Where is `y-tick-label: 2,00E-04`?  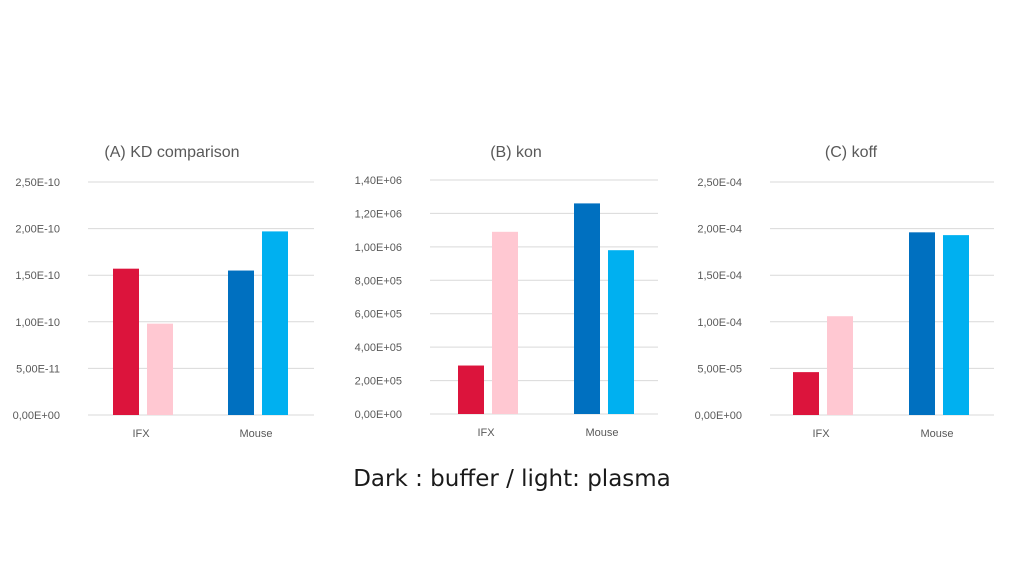
y-tick-label: 2,00E-04 is located at coordinates (719, 230).